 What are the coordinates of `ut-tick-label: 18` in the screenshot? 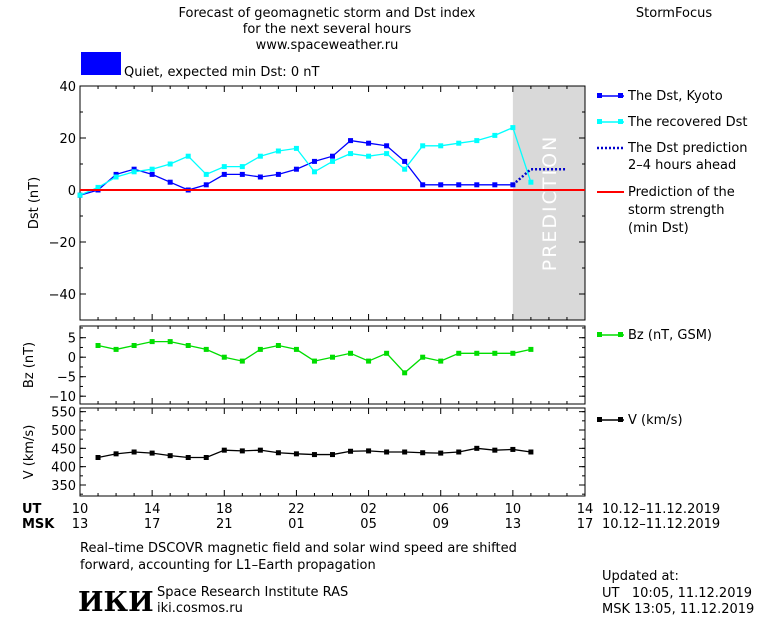 It's located at (224, 509).